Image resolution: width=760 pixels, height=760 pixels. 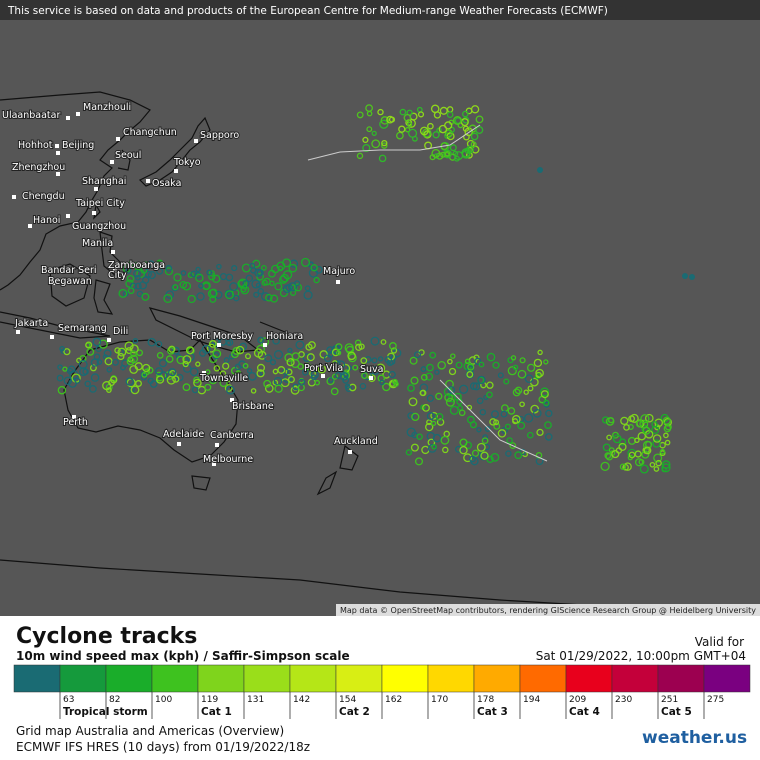 I want to click on legend-title: Cyclone tracks, so click(x=107, y=636).